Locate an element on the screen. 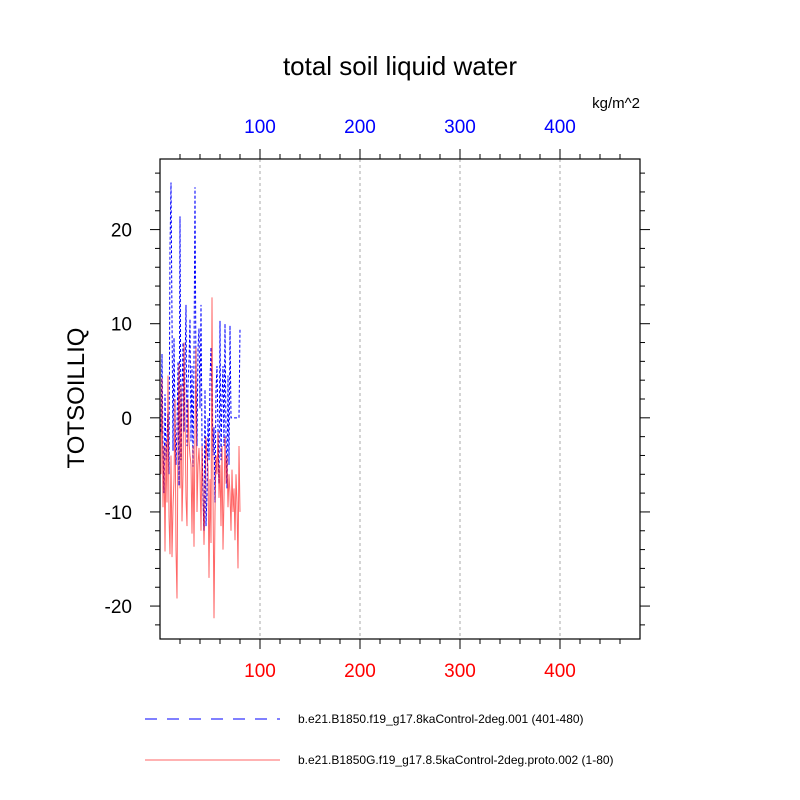 This screenshot has height=800, width=800. y-tick-label: -20 is located at coordinates (118, 607).